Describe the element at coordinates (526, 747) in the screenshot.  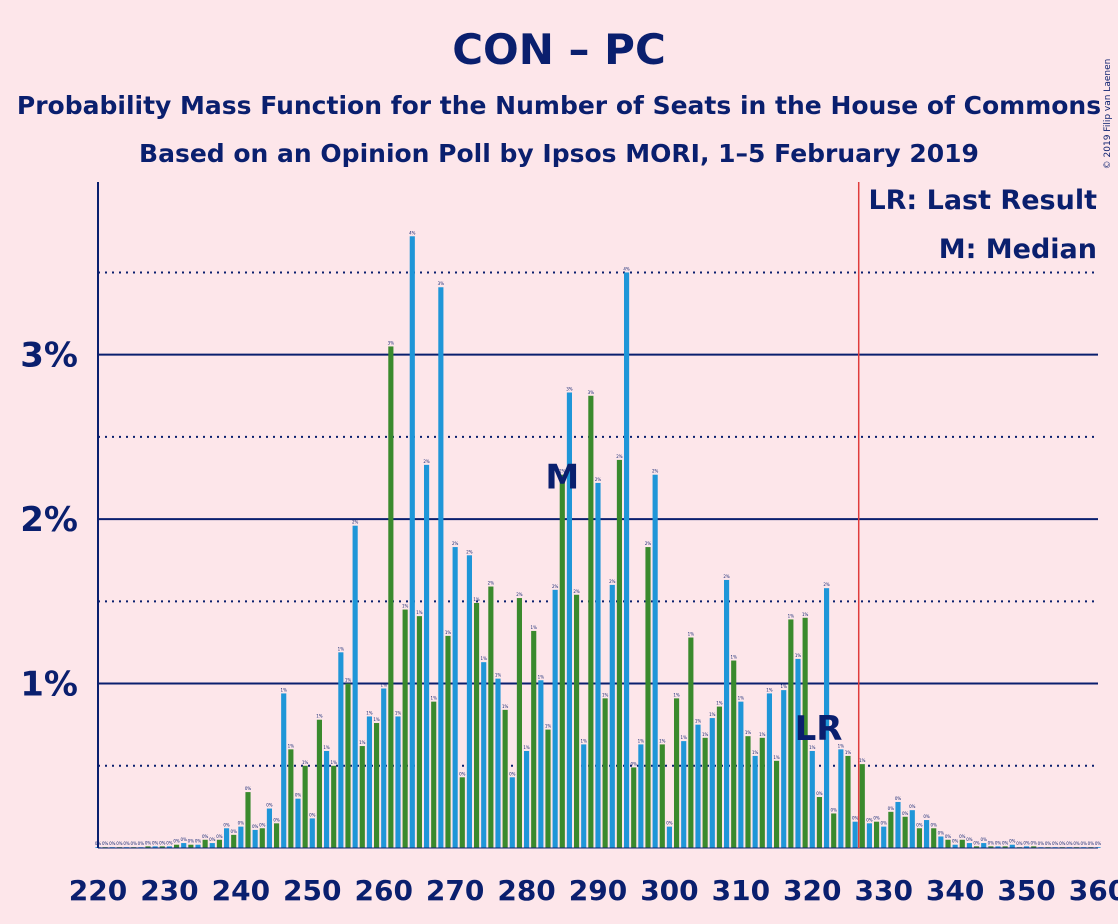
I see `bar-label-seat-280: 1%` at that location.